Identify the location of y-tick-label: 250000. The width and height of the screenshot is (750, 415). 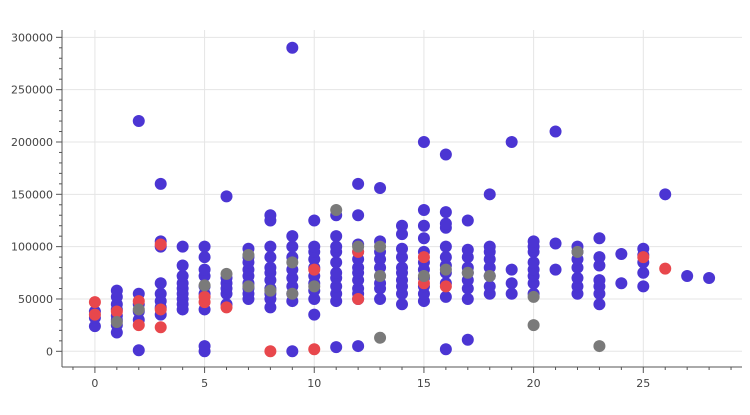
(32, 90).